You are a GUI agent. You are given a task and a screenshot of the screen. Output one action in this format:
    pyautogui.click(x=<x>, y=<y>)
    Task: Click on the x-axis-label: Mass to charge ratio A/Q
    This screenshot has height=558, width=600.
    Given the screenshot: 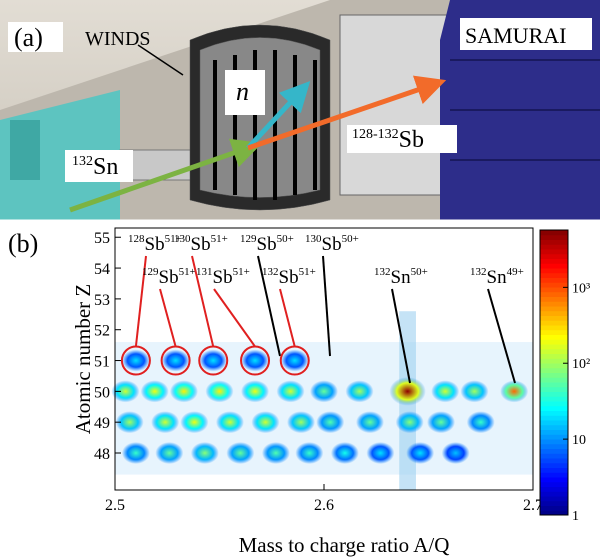 What is the action you would take?
    pyautogui.click(x=344, y=545)
    